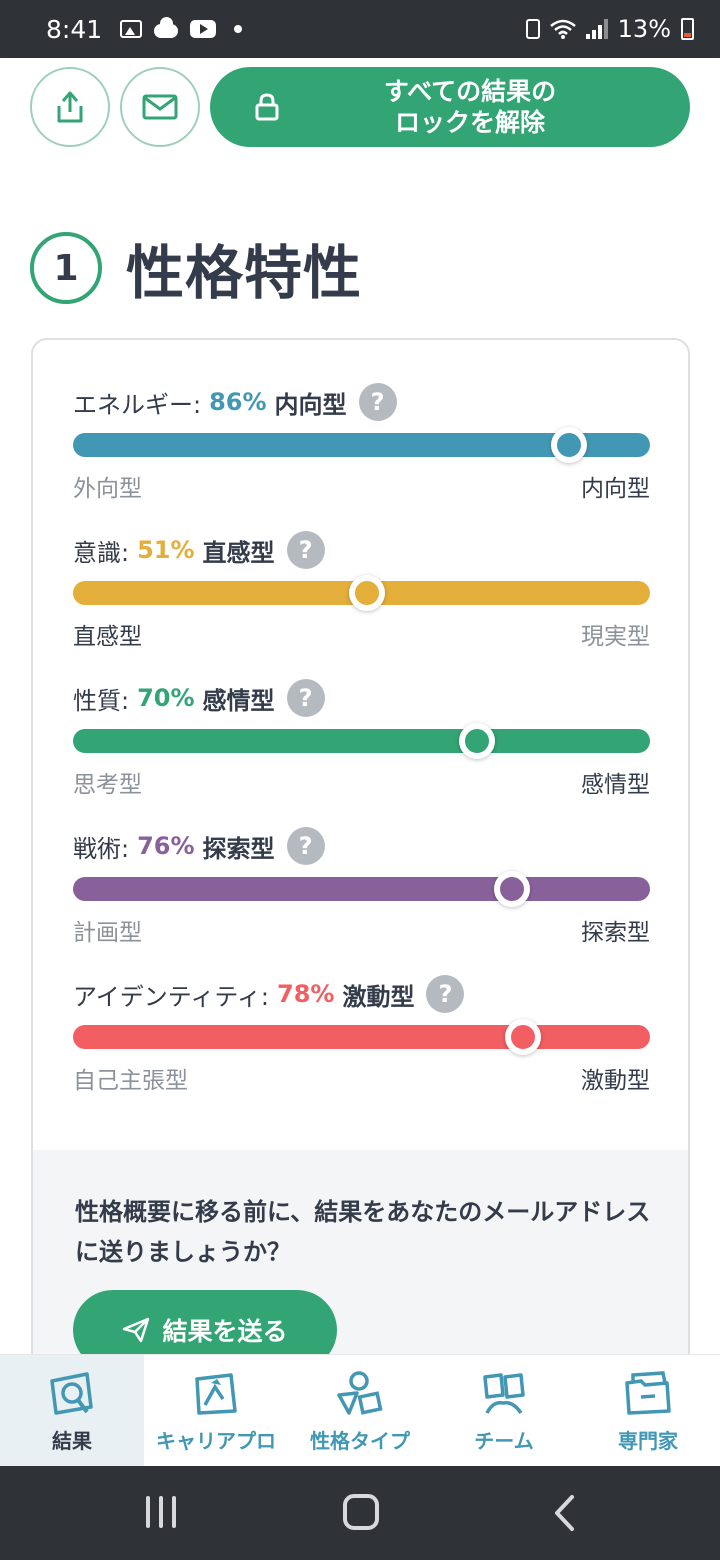  I want to click on share-icon, so click(70, 107).